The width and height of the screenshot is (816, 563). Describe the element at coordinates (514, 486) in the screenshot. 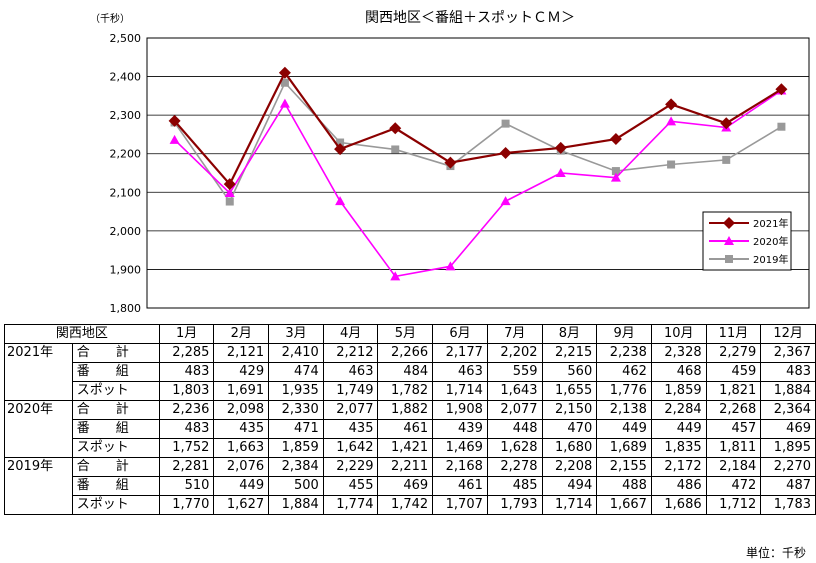

I see `table-cell: 485` at that location.